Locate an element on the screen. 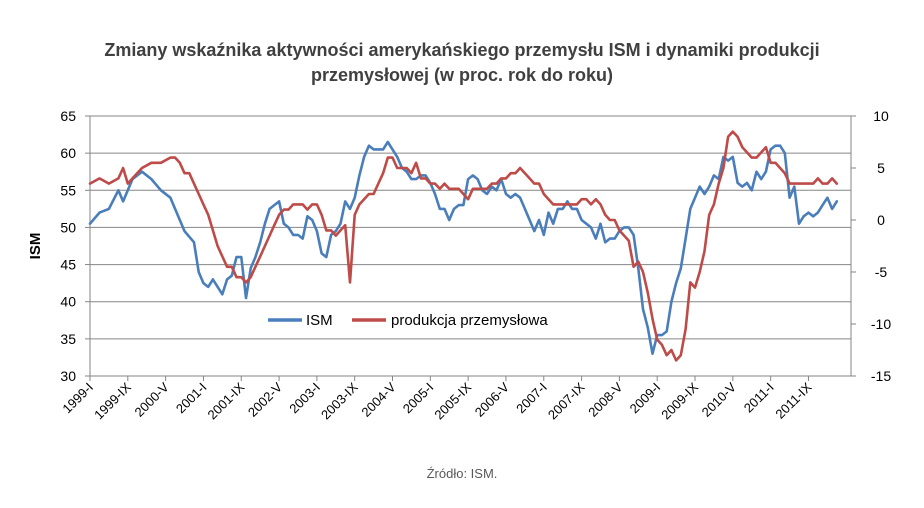 The height and width of the screenshot is (508, 924). x-tick-label: 2003-IX is located at coordinates (339, 400).